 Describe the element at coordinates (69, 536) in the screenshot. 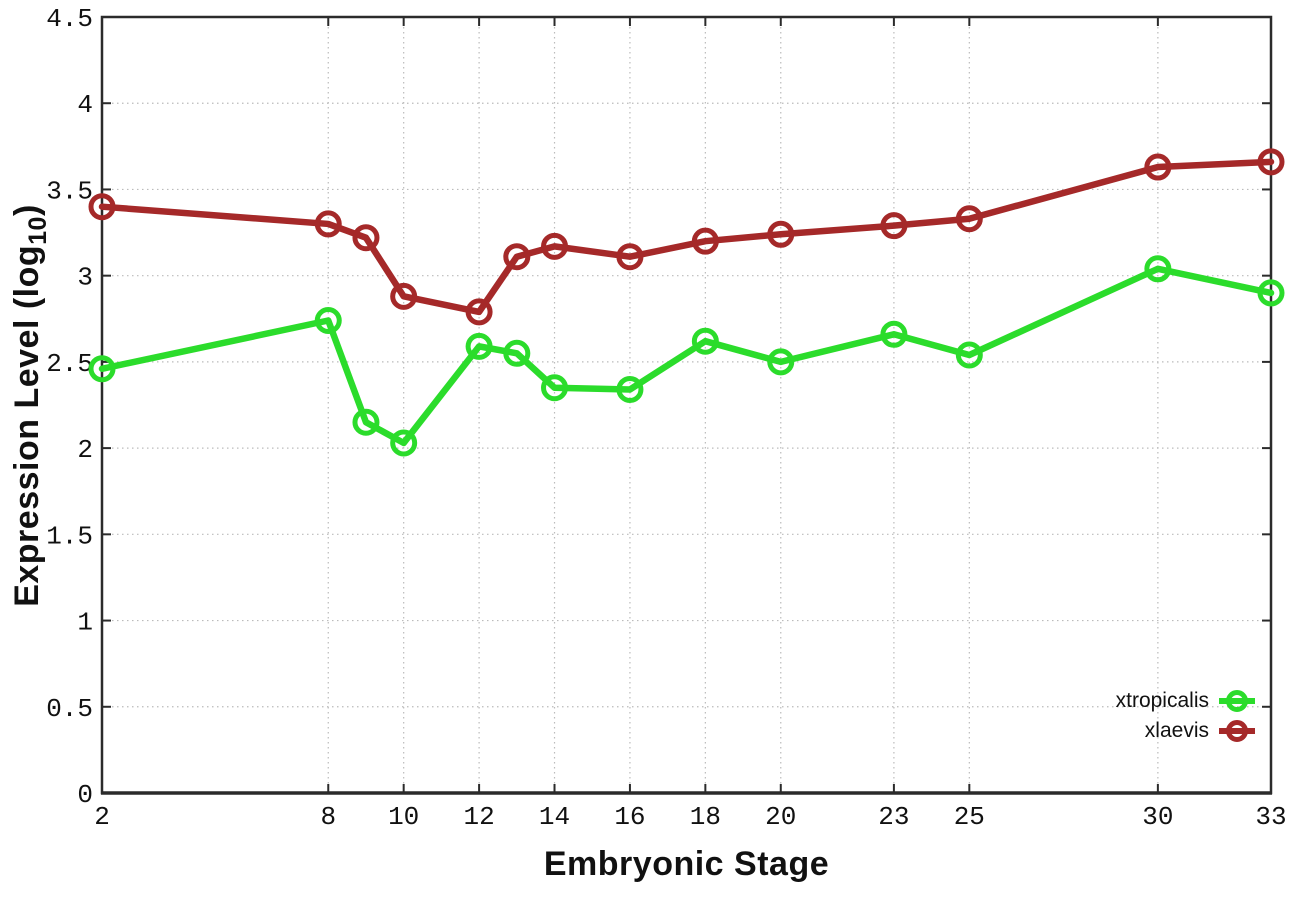

I see `y-tick-label: 1.5` at that location.